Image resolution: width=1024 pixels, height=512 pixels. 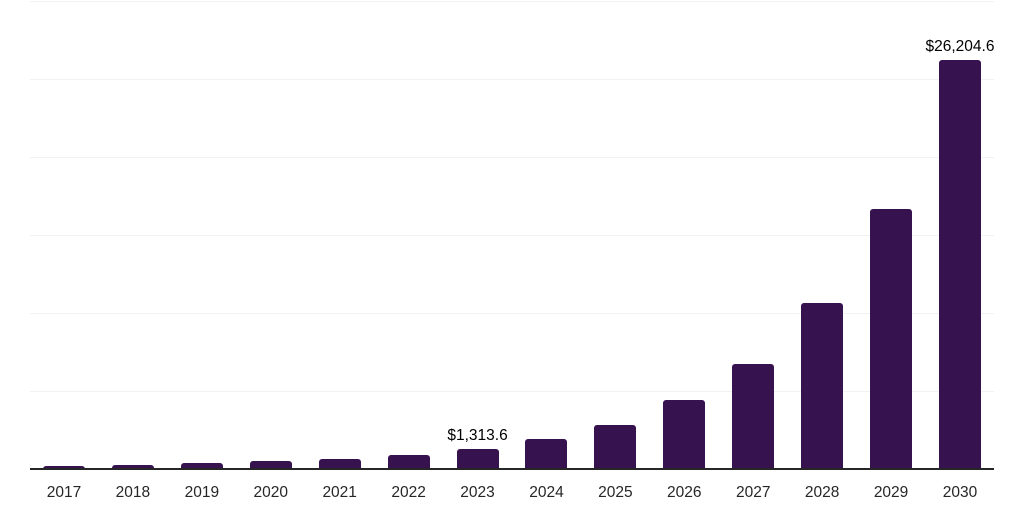 I want to click on x-tick-label-2026: 2026, so click(x=684, y=492).